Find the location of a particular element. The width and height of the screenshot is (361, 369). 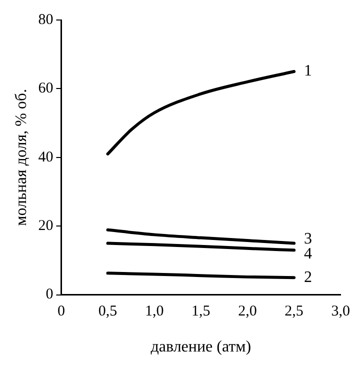

y-axis-title: мольная доля, % об. is located at coordinates (21, 157).